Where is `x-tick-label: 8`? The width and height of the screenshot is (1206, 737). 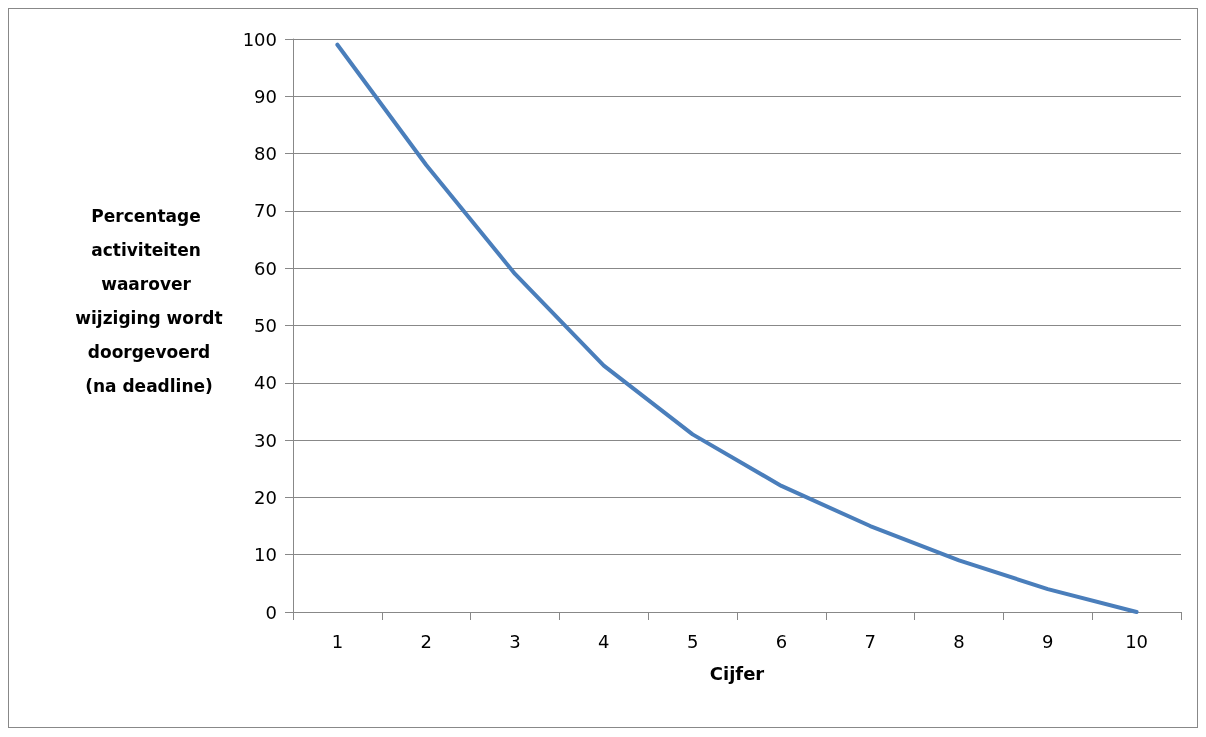
x-tick-label: 8 is located at coordinates (959, 641).